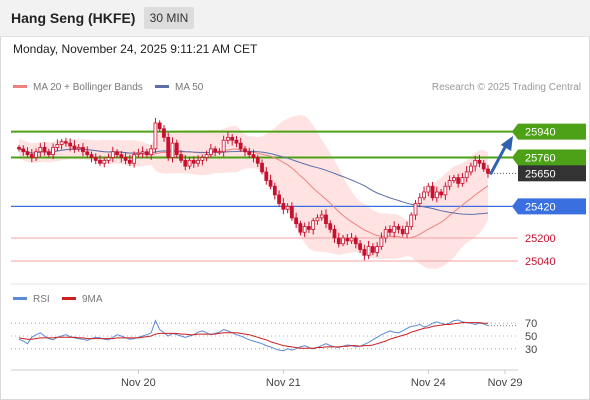 This screenshot has width=590, height=400. I want to click on target-label: 25040, so click(540, 262).